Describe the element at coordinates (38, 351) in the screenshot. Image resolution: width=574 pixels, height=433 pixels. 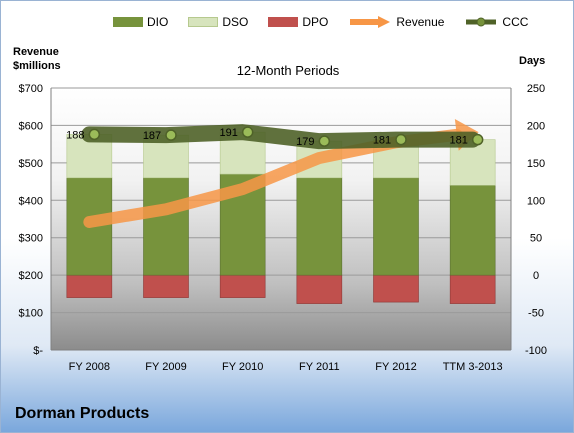
I see `left-tick-label: $-` at that location.